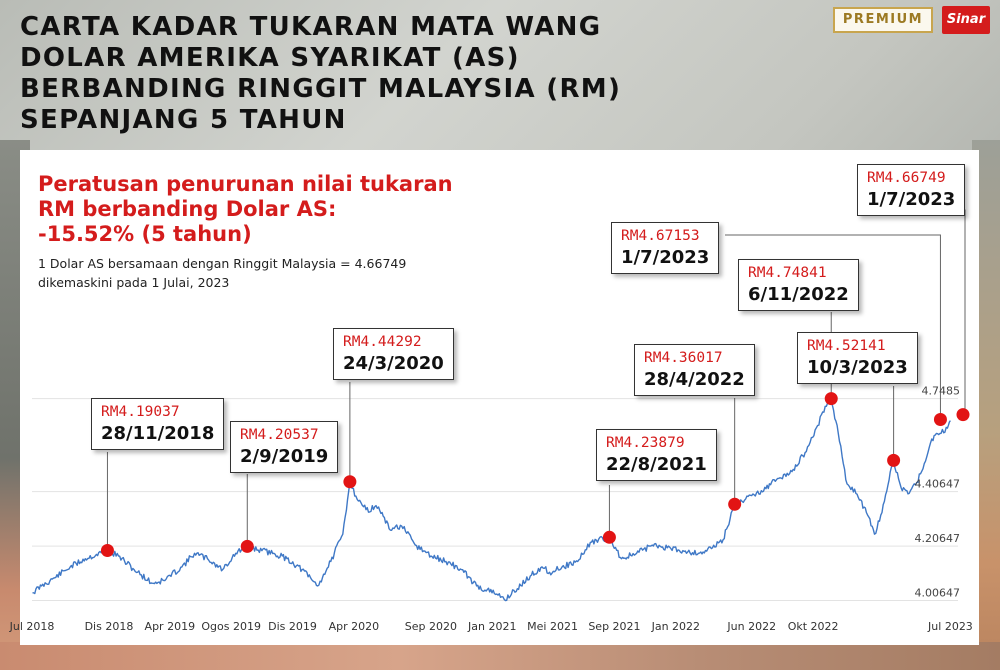 The width and height of the screenshot is (1000, 670). What do you see at coordinates (683, 358) in the screenshot?
I see `callout-value: RM4.36017` at bounding box center [683, 358].